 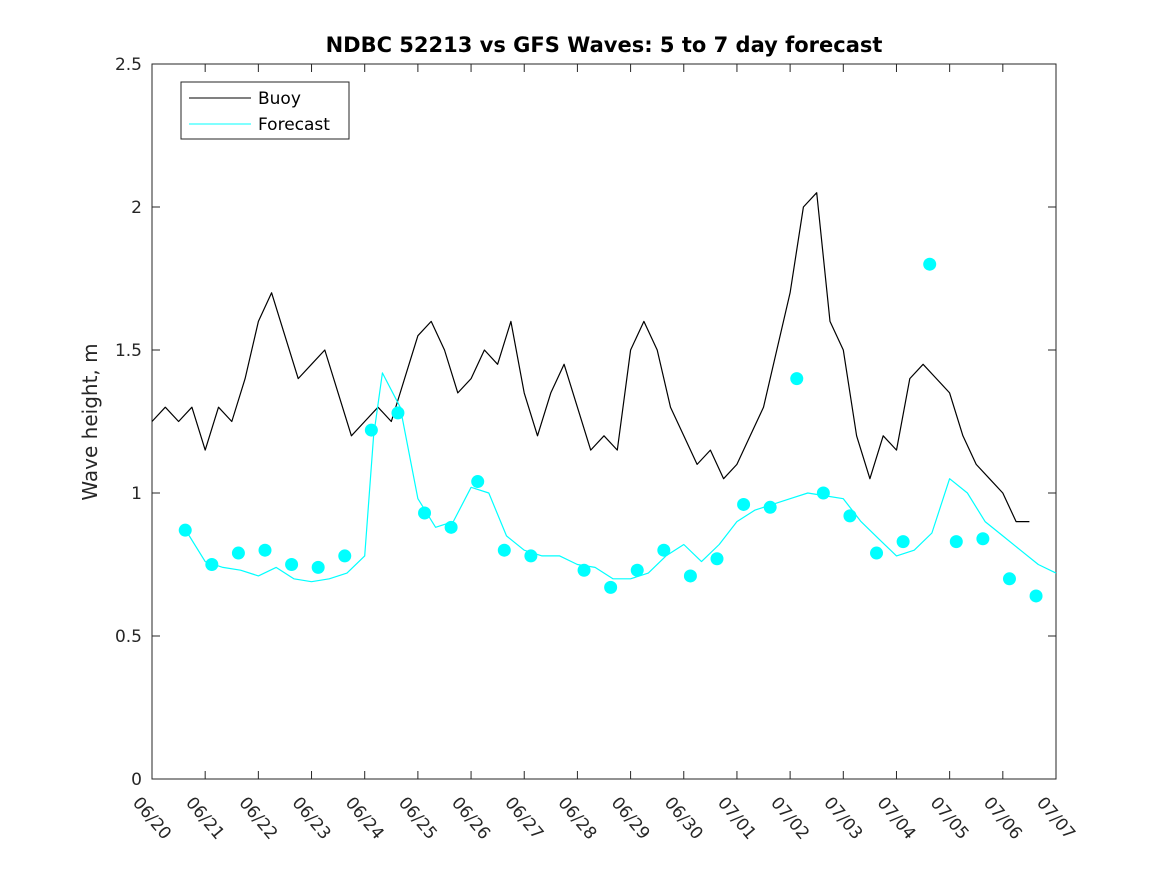 What do you see at coordinates (136, 208) in the screenshot?
I see `y-tick-label: 2` at bounding box center [136, 208].